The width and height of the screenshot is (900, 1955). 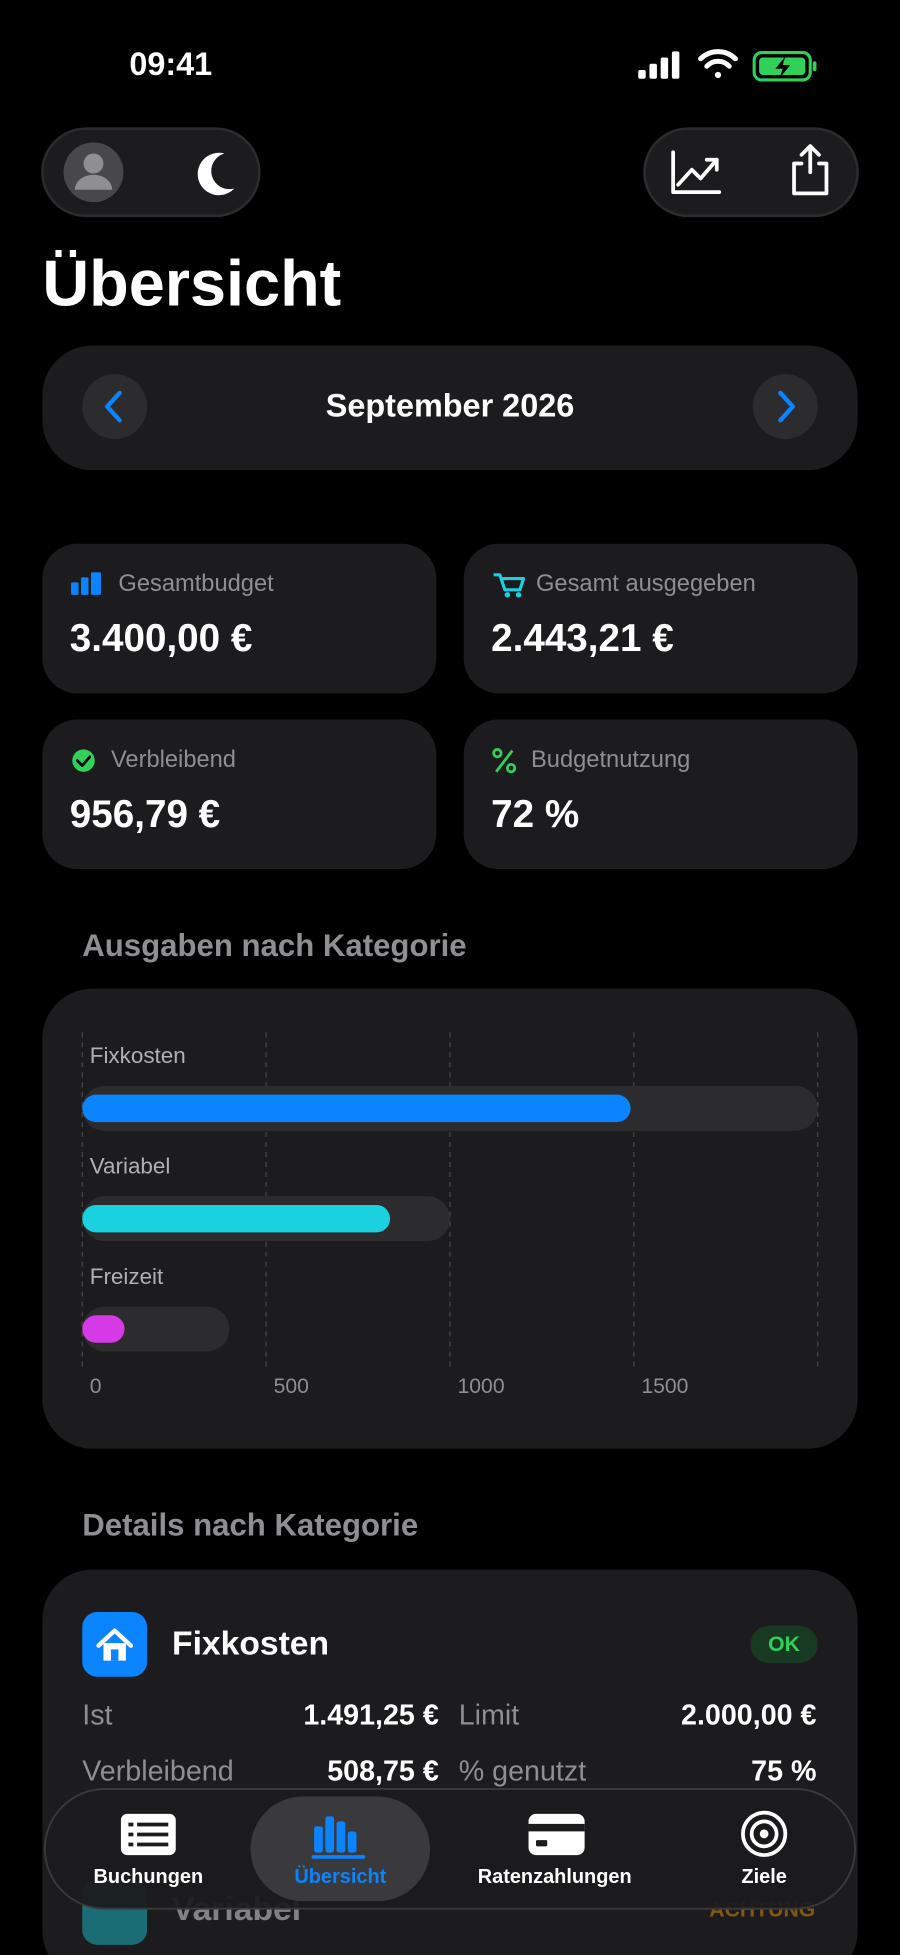 I want to click on status-text: OK, so click(x=784, y=1644).